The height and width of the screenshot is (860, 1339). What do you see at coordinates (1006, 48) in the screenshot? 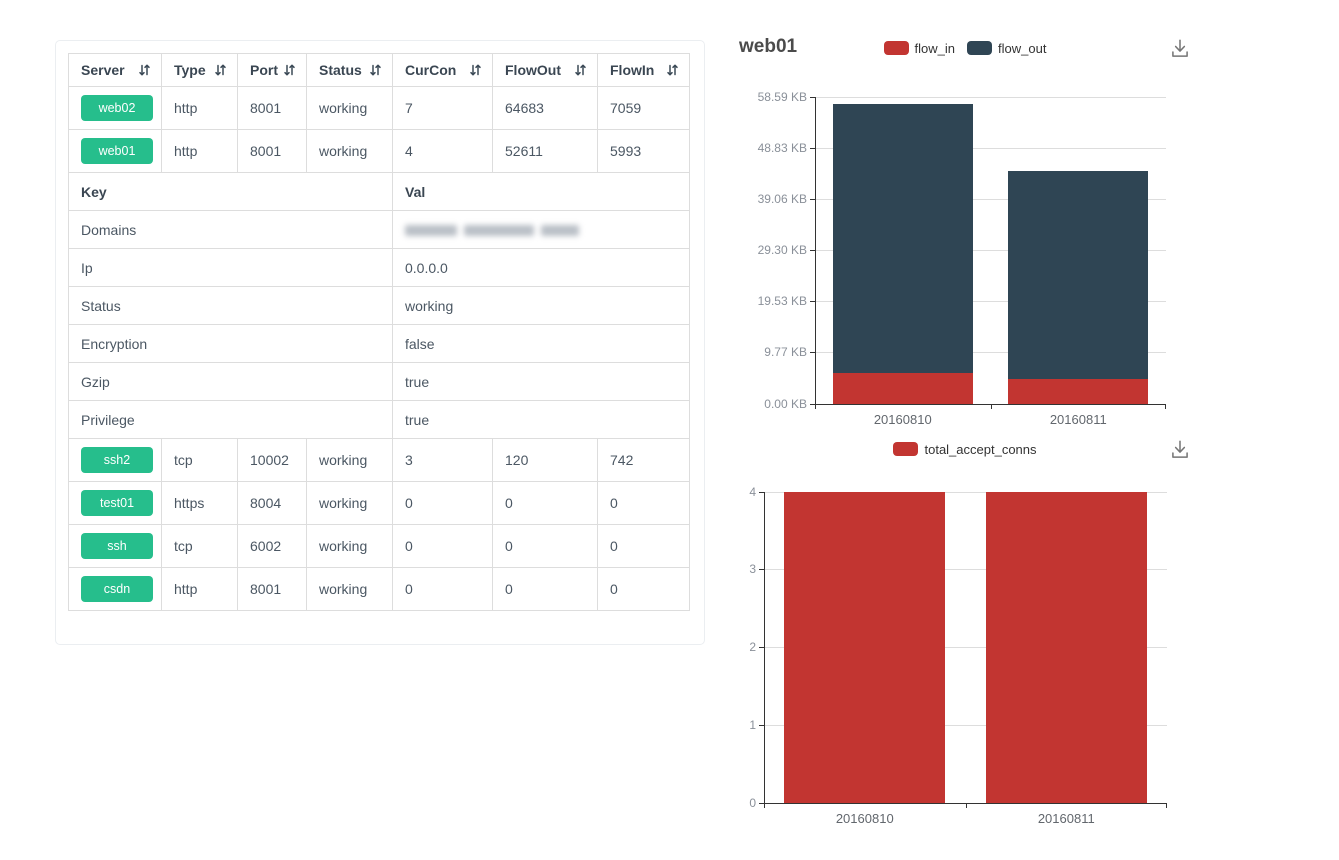
I see `legend-item-flow_out: flow_out` at bounding box center [1006, 48].